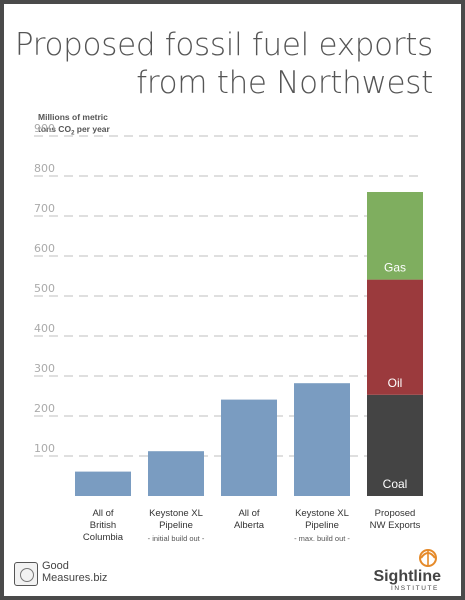  What do you see at coordinates (284, 83) in the screenshot?
I see `chart-title-line2: from the Northwest` at bounding box center [284, 83].